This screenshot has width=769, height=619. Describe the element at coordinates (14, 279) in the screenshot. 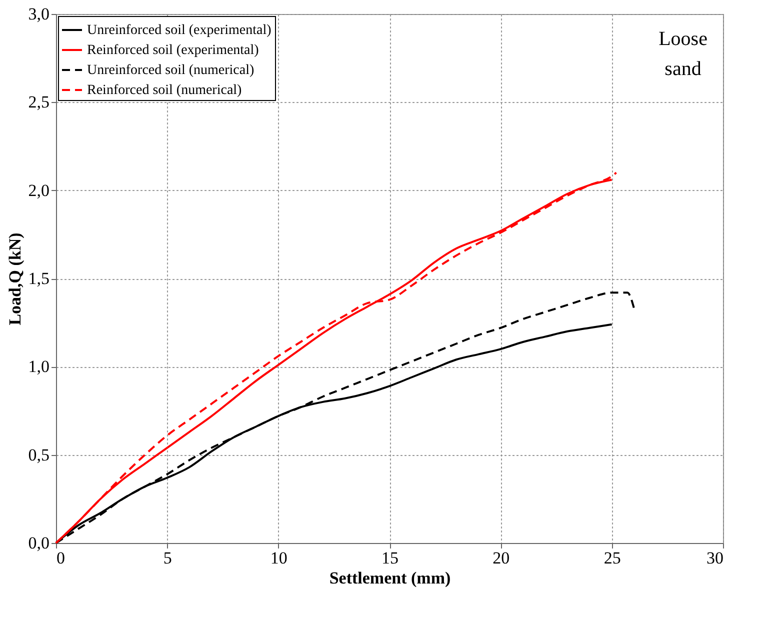

I see `y-axis-title: Load,Q (kN)` at that location.